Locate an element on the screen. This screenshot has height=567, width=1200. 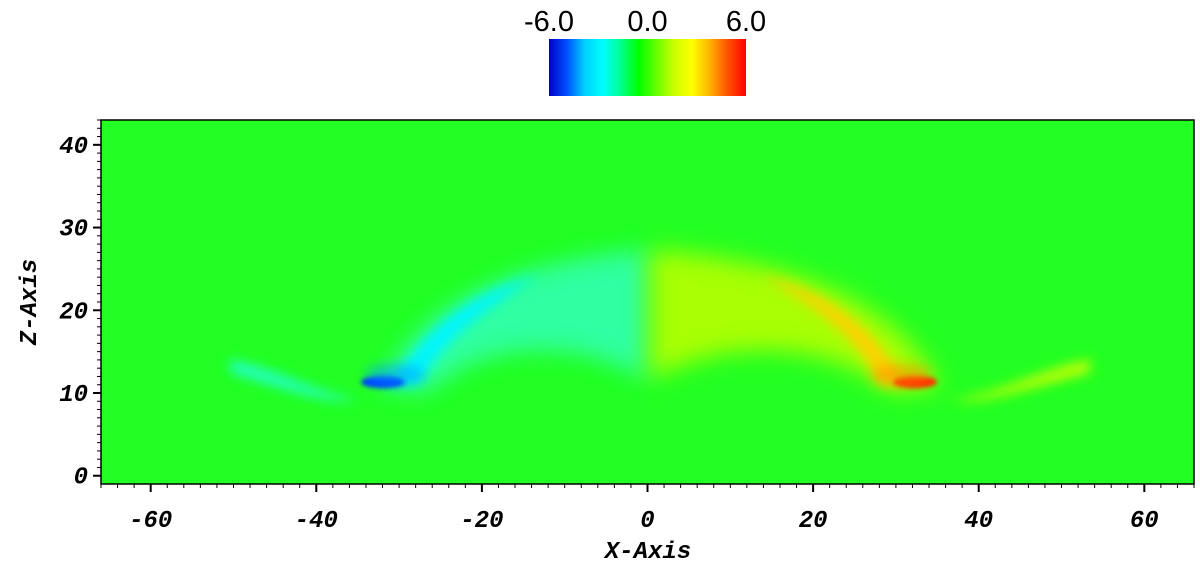
x-tick-label: -40 is located at coordinates (316, 521).